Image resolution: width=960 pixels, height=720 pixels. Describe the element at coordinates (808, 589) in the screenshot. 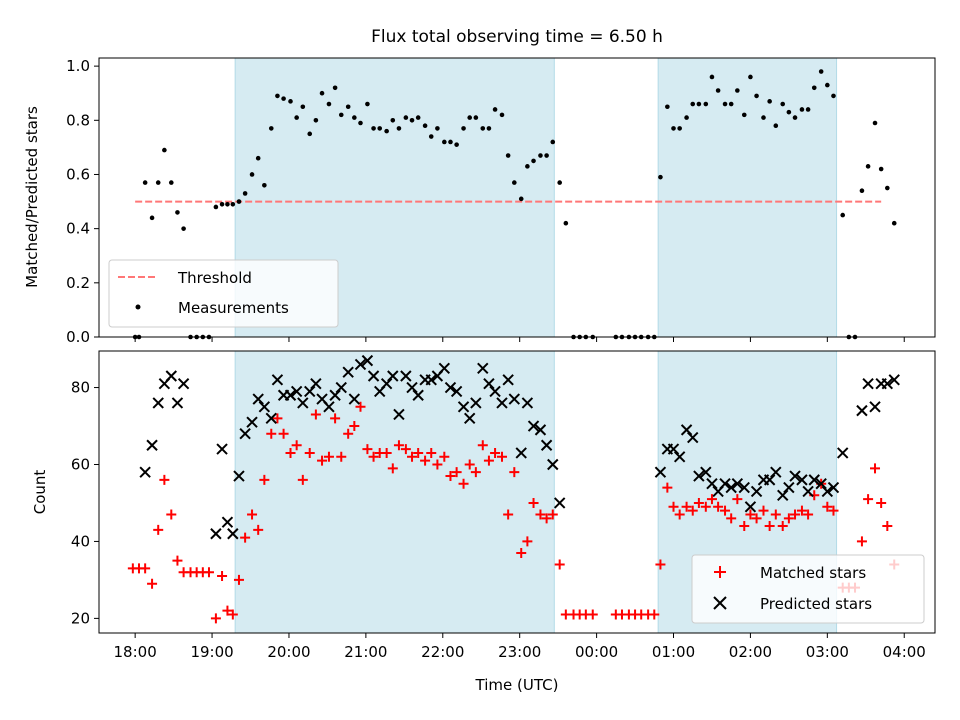

I see `bottom-legend: Matched stars Predicted stars` at that location.